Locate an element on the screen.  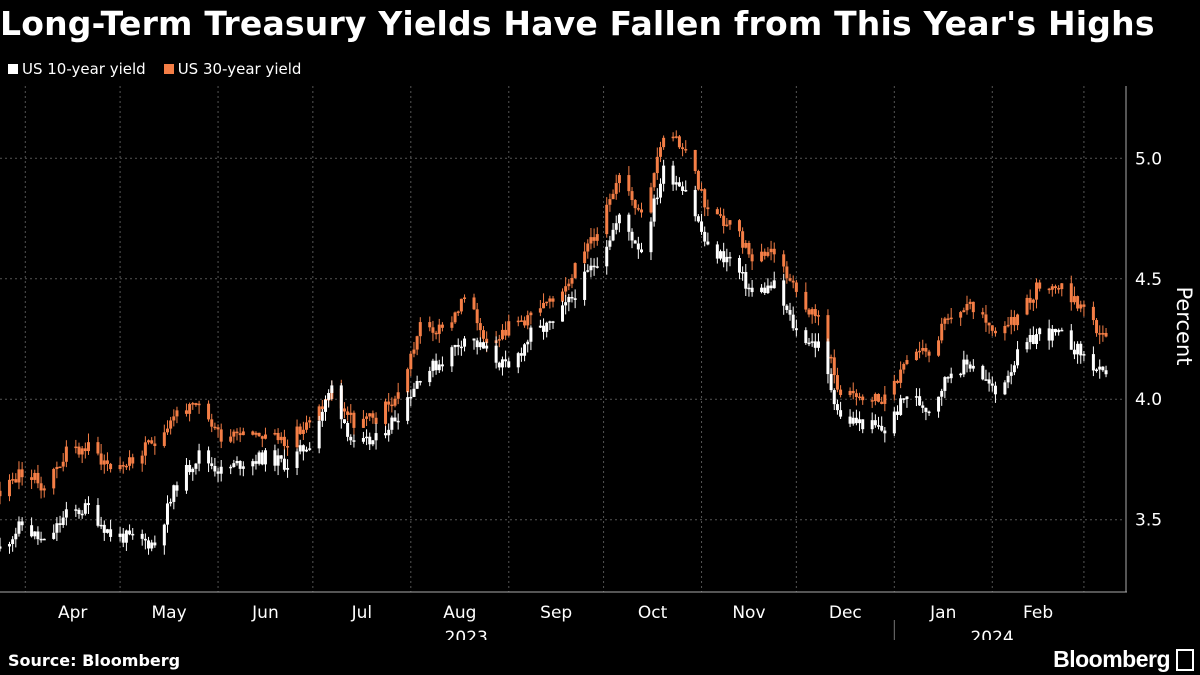
source-note: Source: Bloomberg is located at coordinates (94, 660).